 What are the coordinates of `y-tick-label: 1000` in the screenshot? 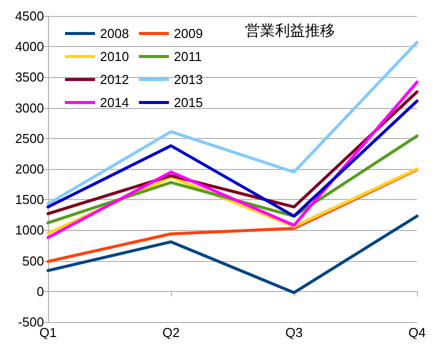 It's located at (29, 230).